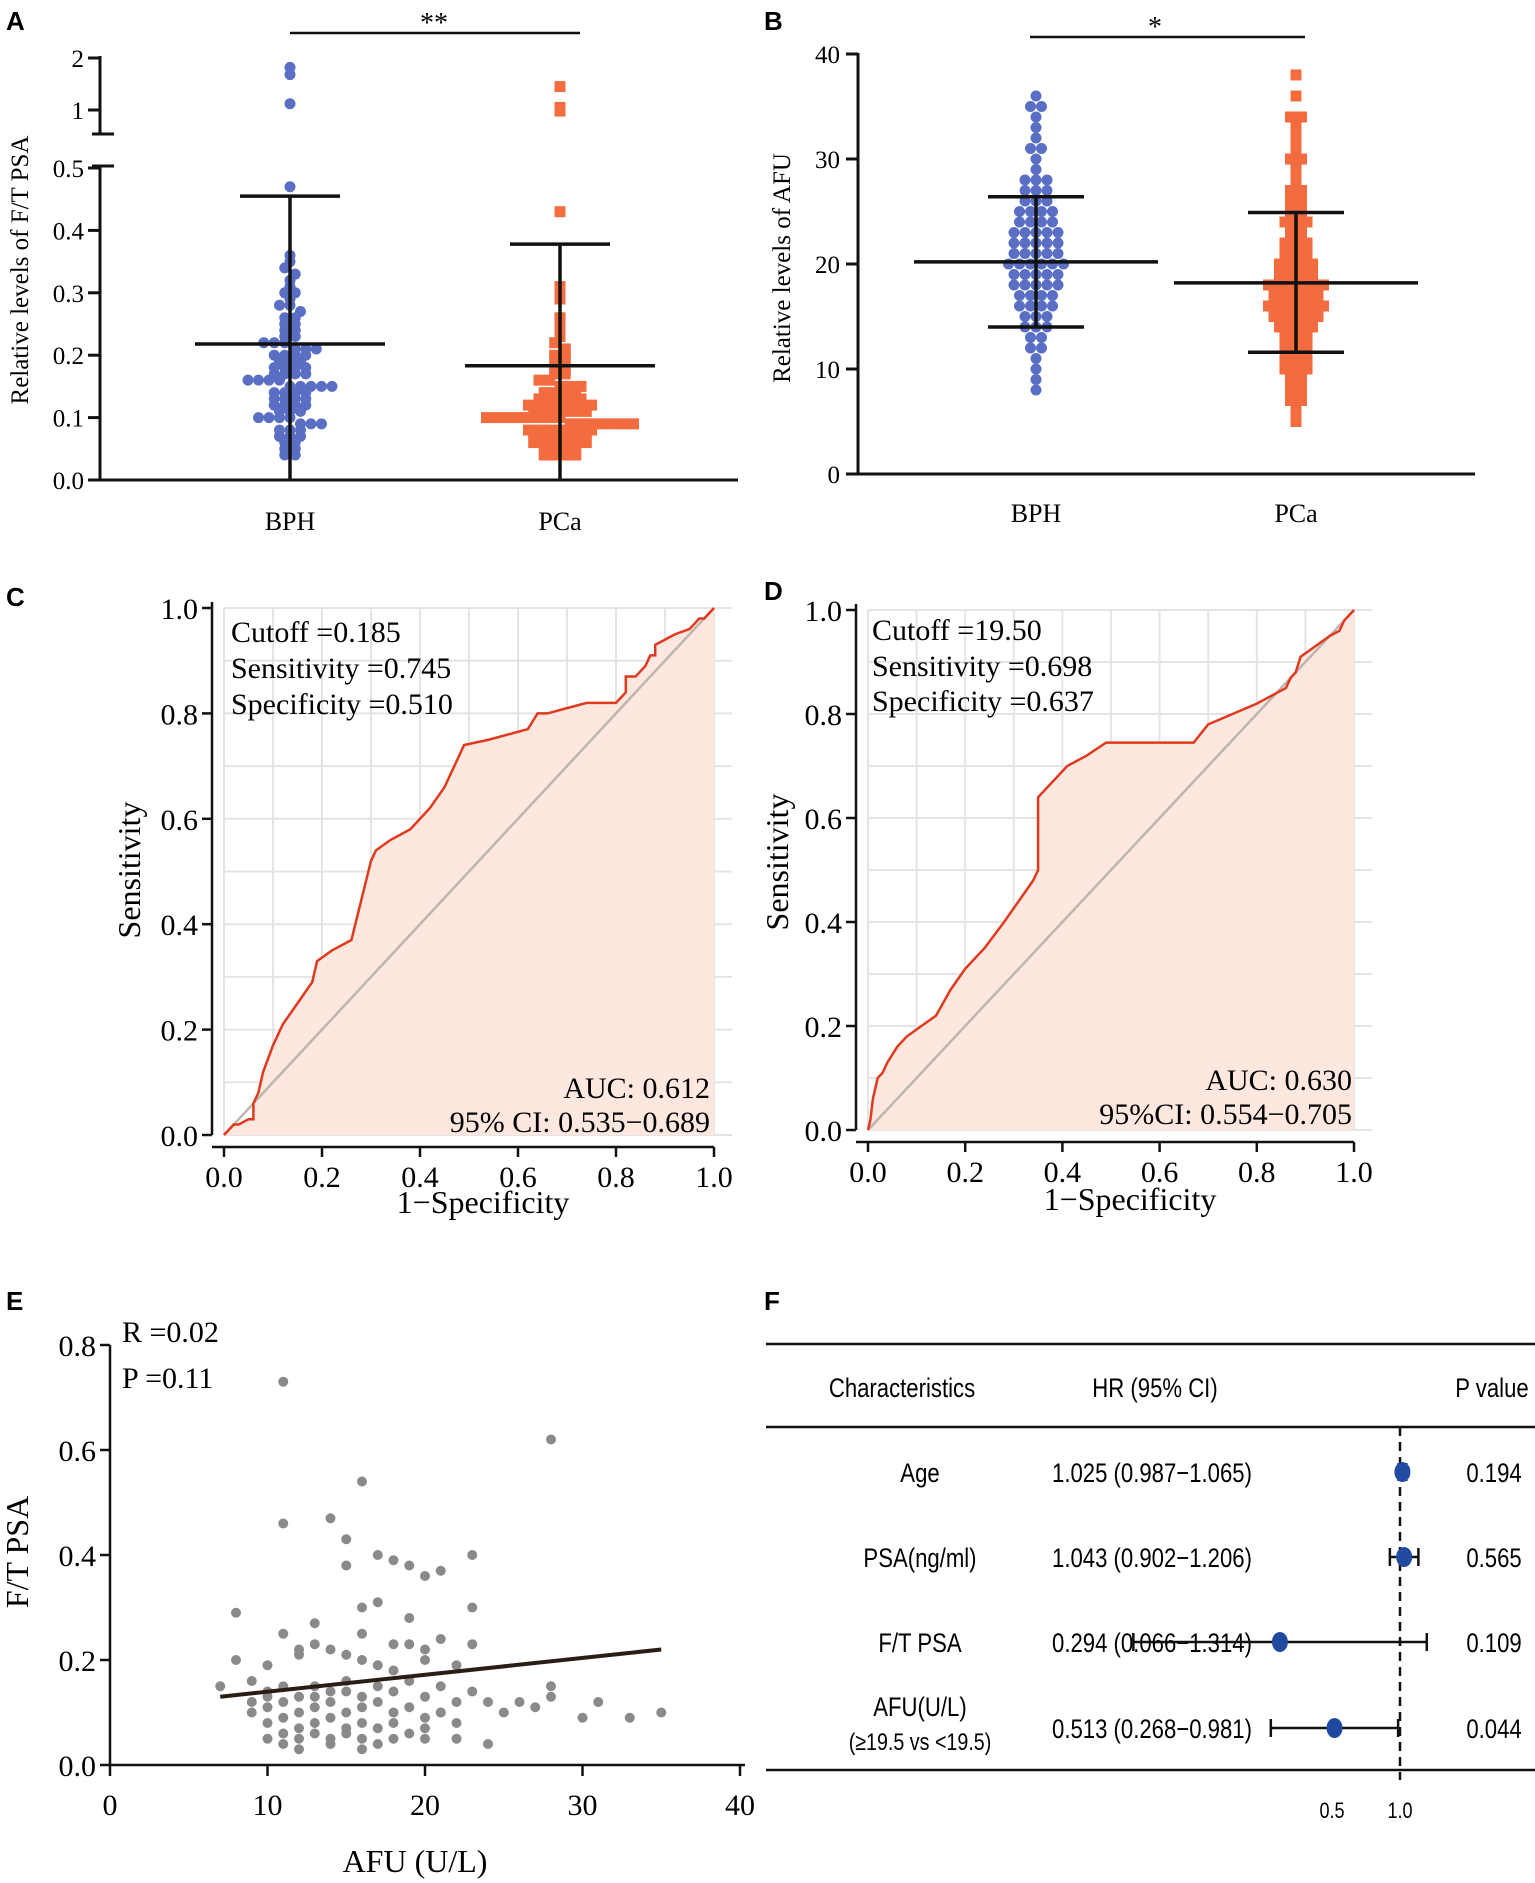  Describe the element at coordinates (902, 1389) in the screenshot. I see `panel-f-header-characteristics: Characteristics` at that location.